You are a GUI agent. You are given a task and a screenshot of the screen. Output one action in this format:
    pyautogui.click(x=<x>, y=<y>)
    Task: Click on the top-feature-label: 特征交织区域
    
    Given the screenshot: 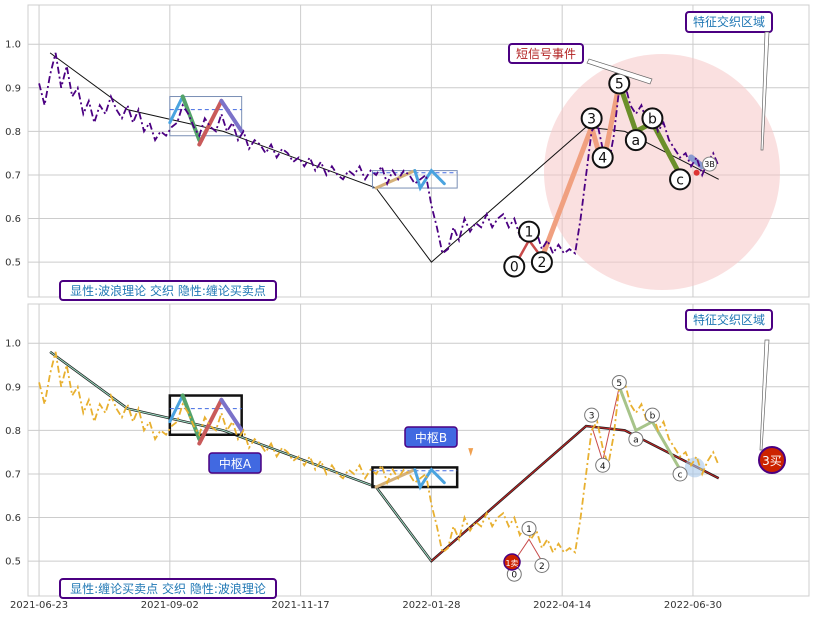 What is the action you would take?
    pyautogui.click(x=729, y=21)
    